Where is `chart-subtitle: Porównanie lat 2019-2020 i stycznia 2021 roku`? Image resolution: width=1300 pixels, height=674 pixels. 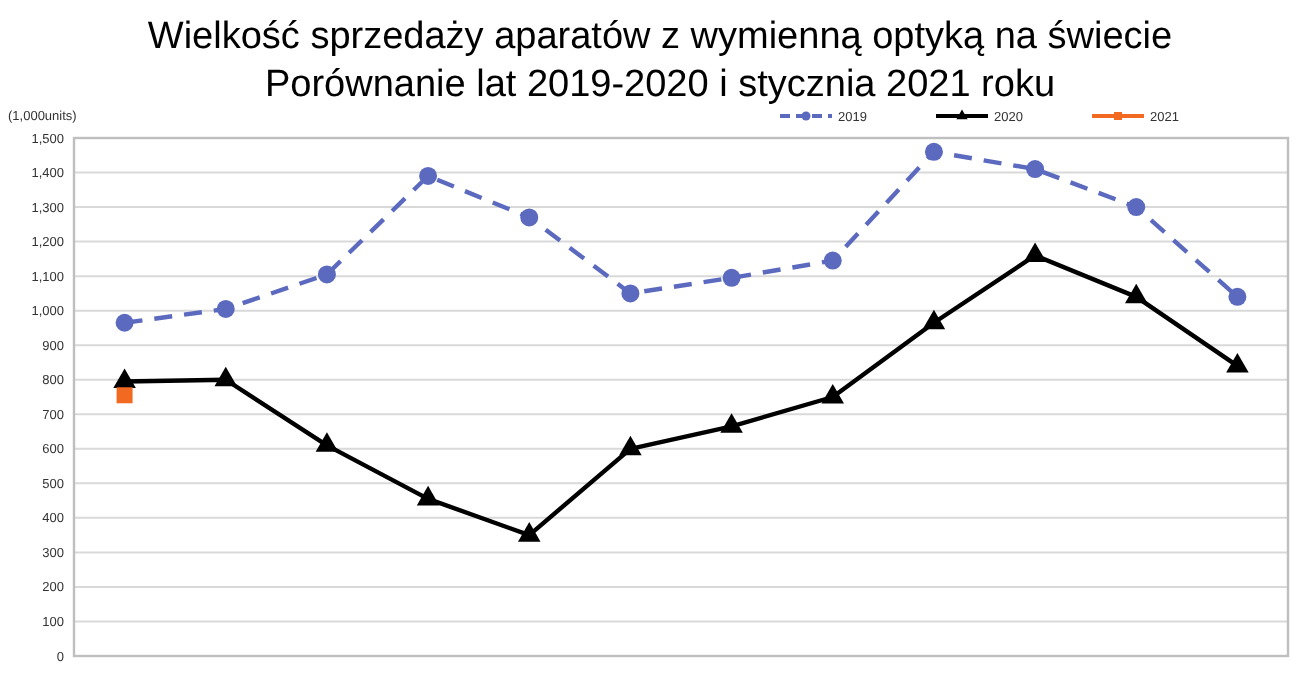 chart-subtitle: Porównanie lat 2019-2020 i stycznia 2021 roku is located at coordinates (660, 85).